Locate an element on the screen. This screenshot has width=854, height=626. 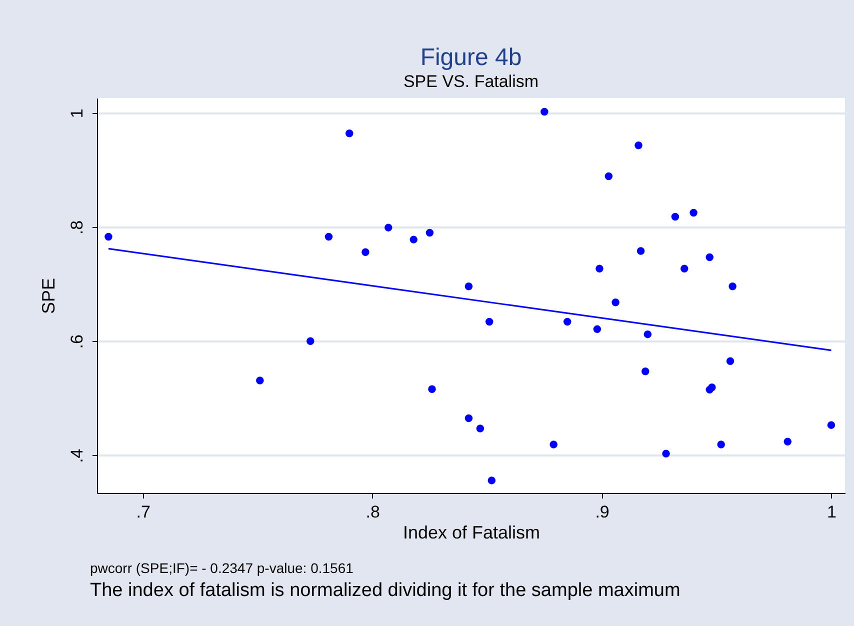
x-tick-label: .9 is located at coordinates (602, 512).